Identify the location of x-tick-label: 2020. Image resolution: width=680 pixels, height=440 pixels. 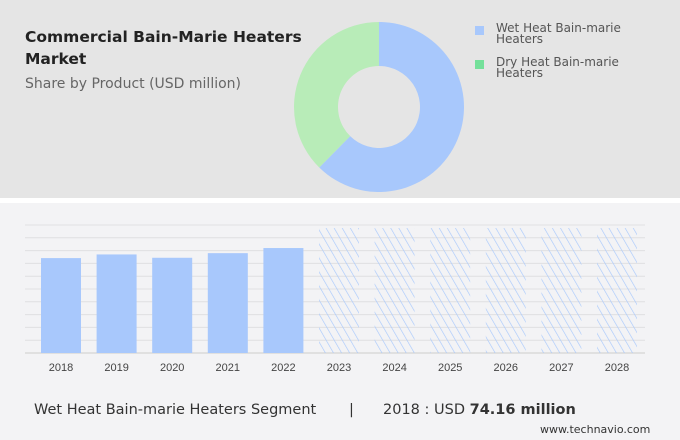
(172, 368).